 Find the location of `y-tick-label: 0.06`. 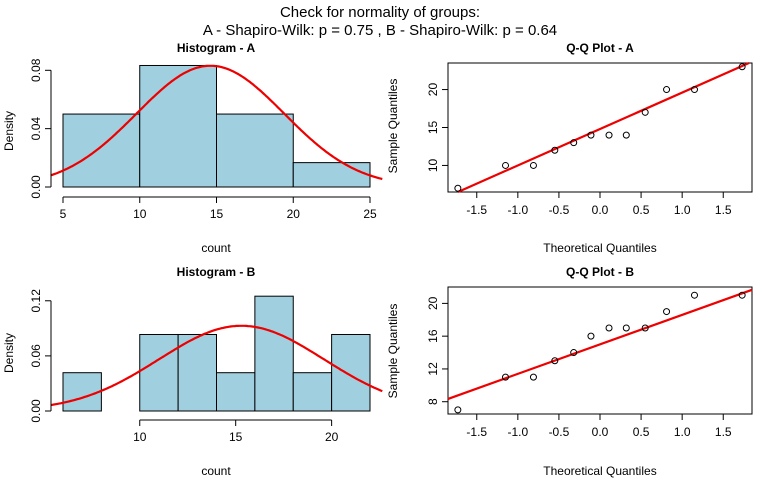

y-tick-label: 0.06 is located at coordinates (36, 356).